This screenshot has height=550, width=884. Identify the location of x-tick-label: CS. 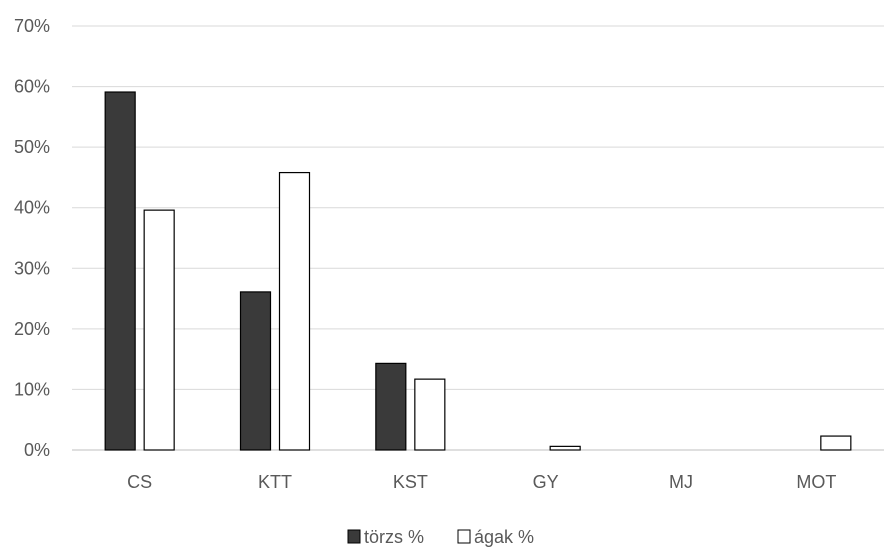
(139, 482).